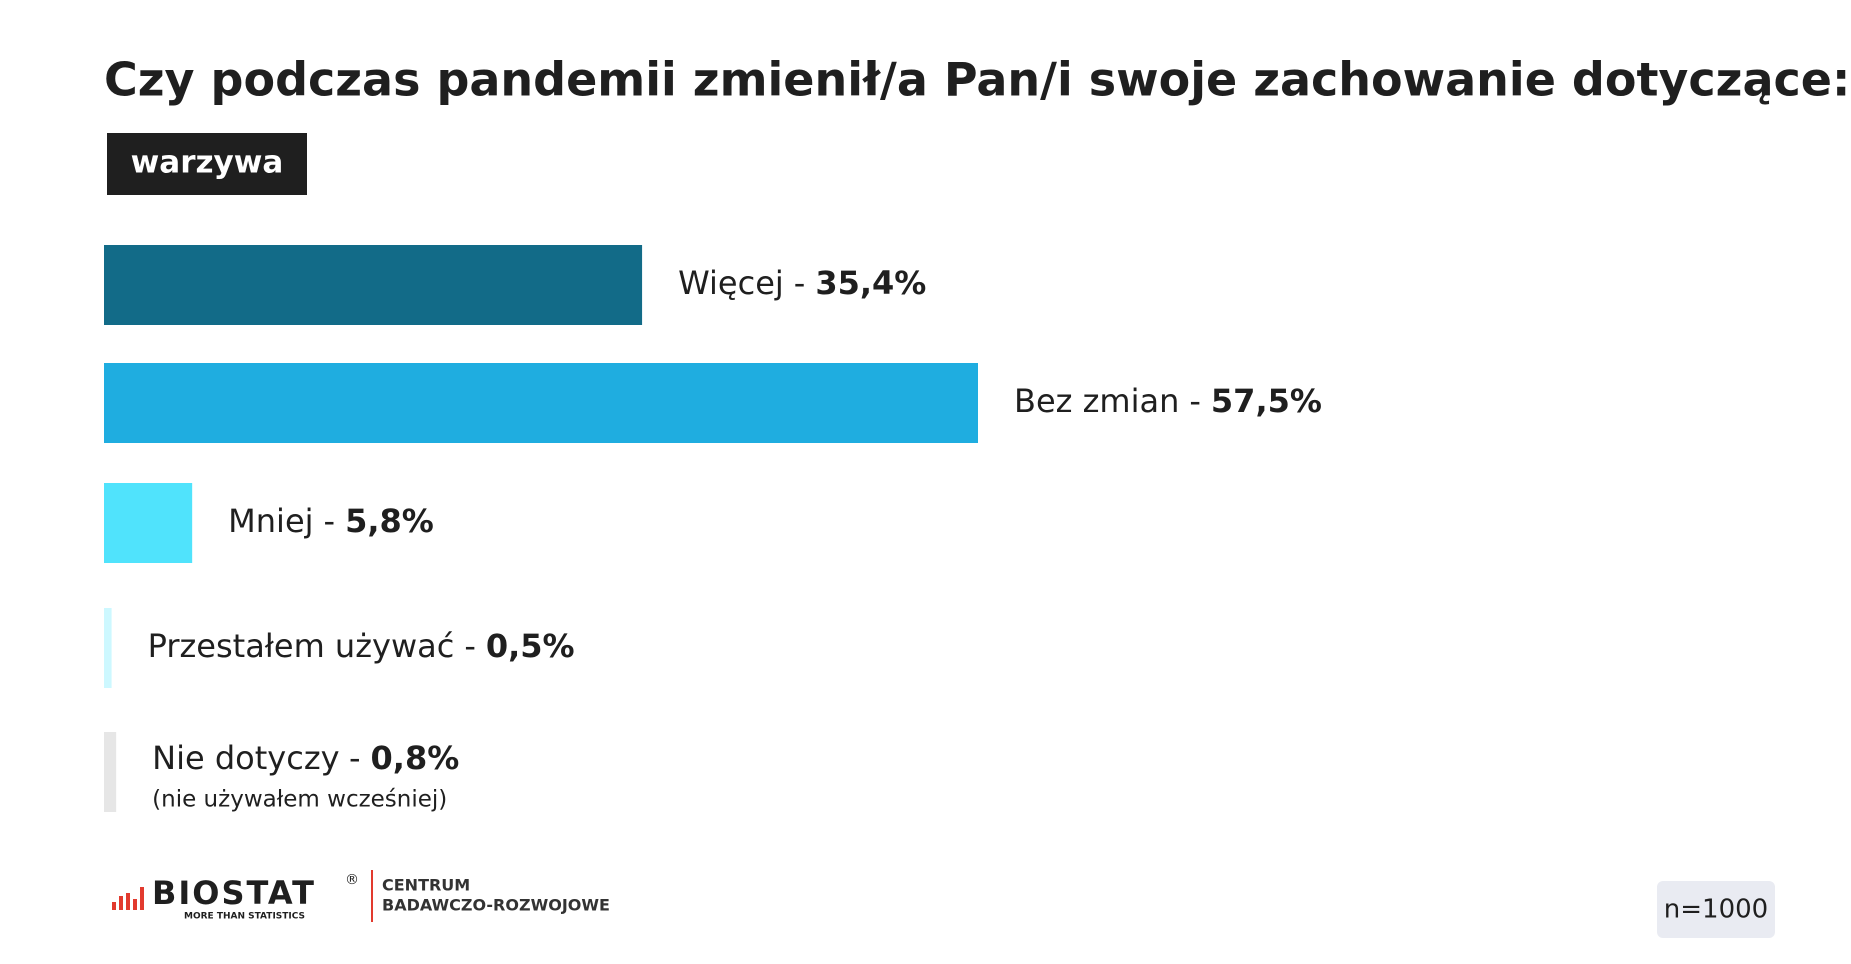 The image size is (1851, 964). What do you see at coordinates (389, 521) in the screenshot?
I see `value-label: 5,8%` at bounding box center [389, 521].